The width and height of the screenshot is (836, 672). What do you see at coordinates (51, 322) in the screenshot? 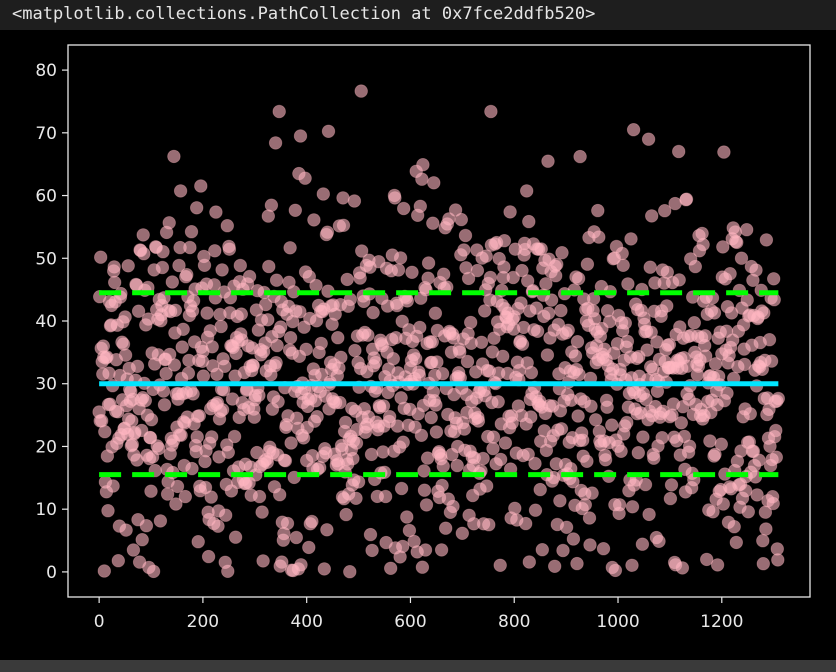
I see `y-axis: 0 10 20 30 40 50 60 70 80` at bounding box center [51, 322].